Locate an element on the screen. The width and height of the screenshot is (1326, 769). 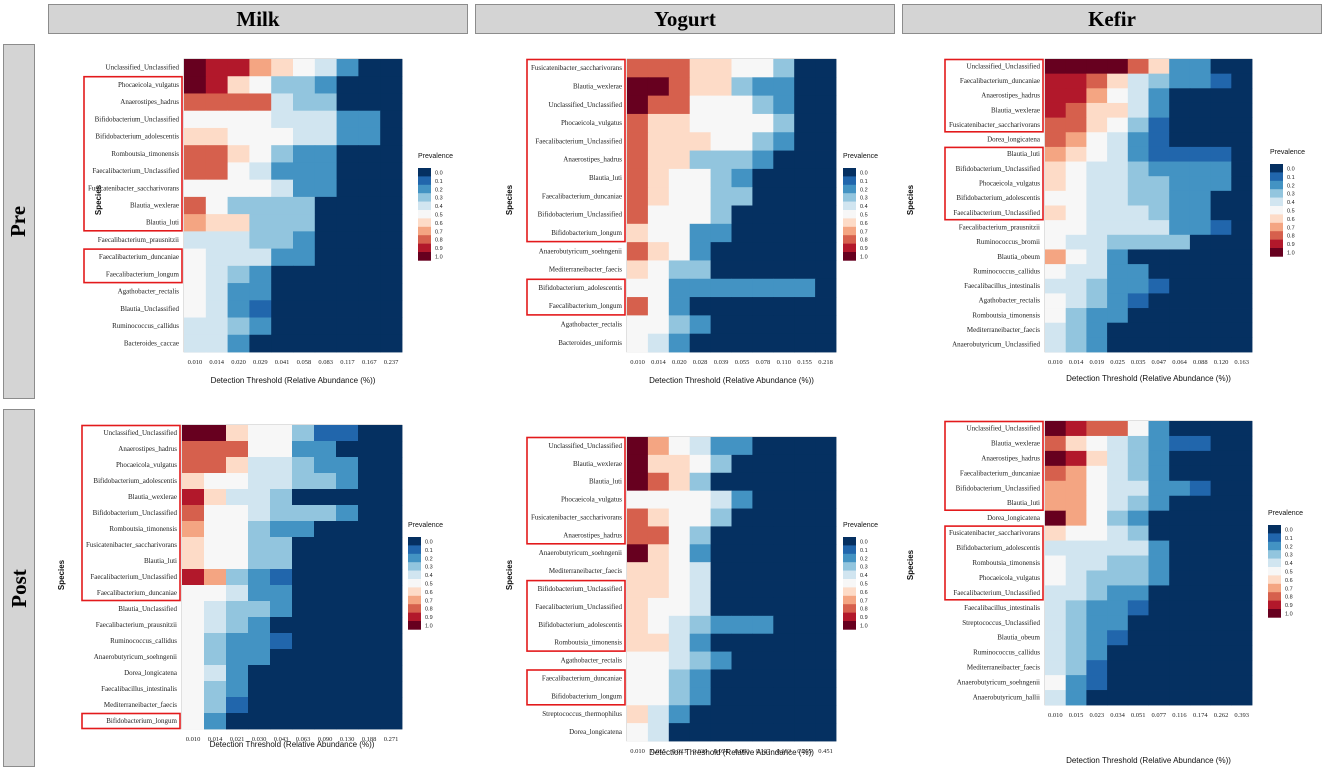
yogurt-pre-legend-label: 0.1 is located at coordinates (864, 182).